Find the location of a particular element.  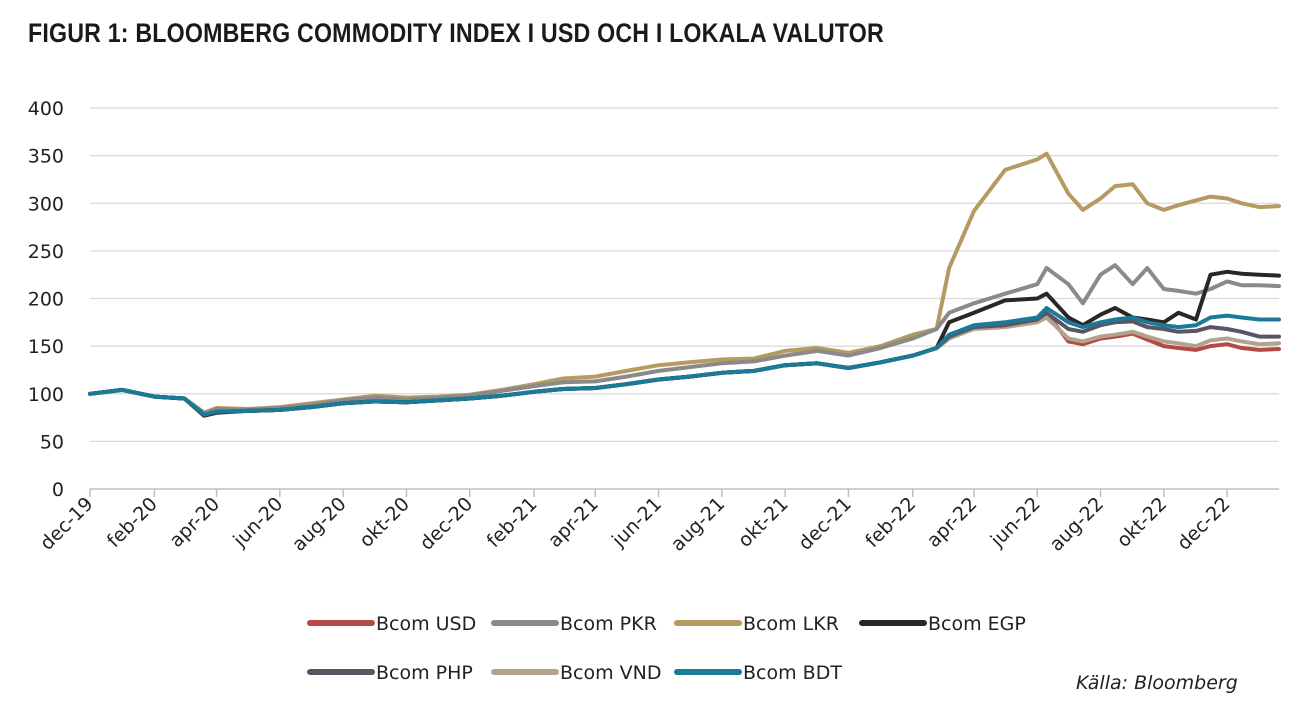

y-tick-label: 50 is located at coordinates (52, 442).